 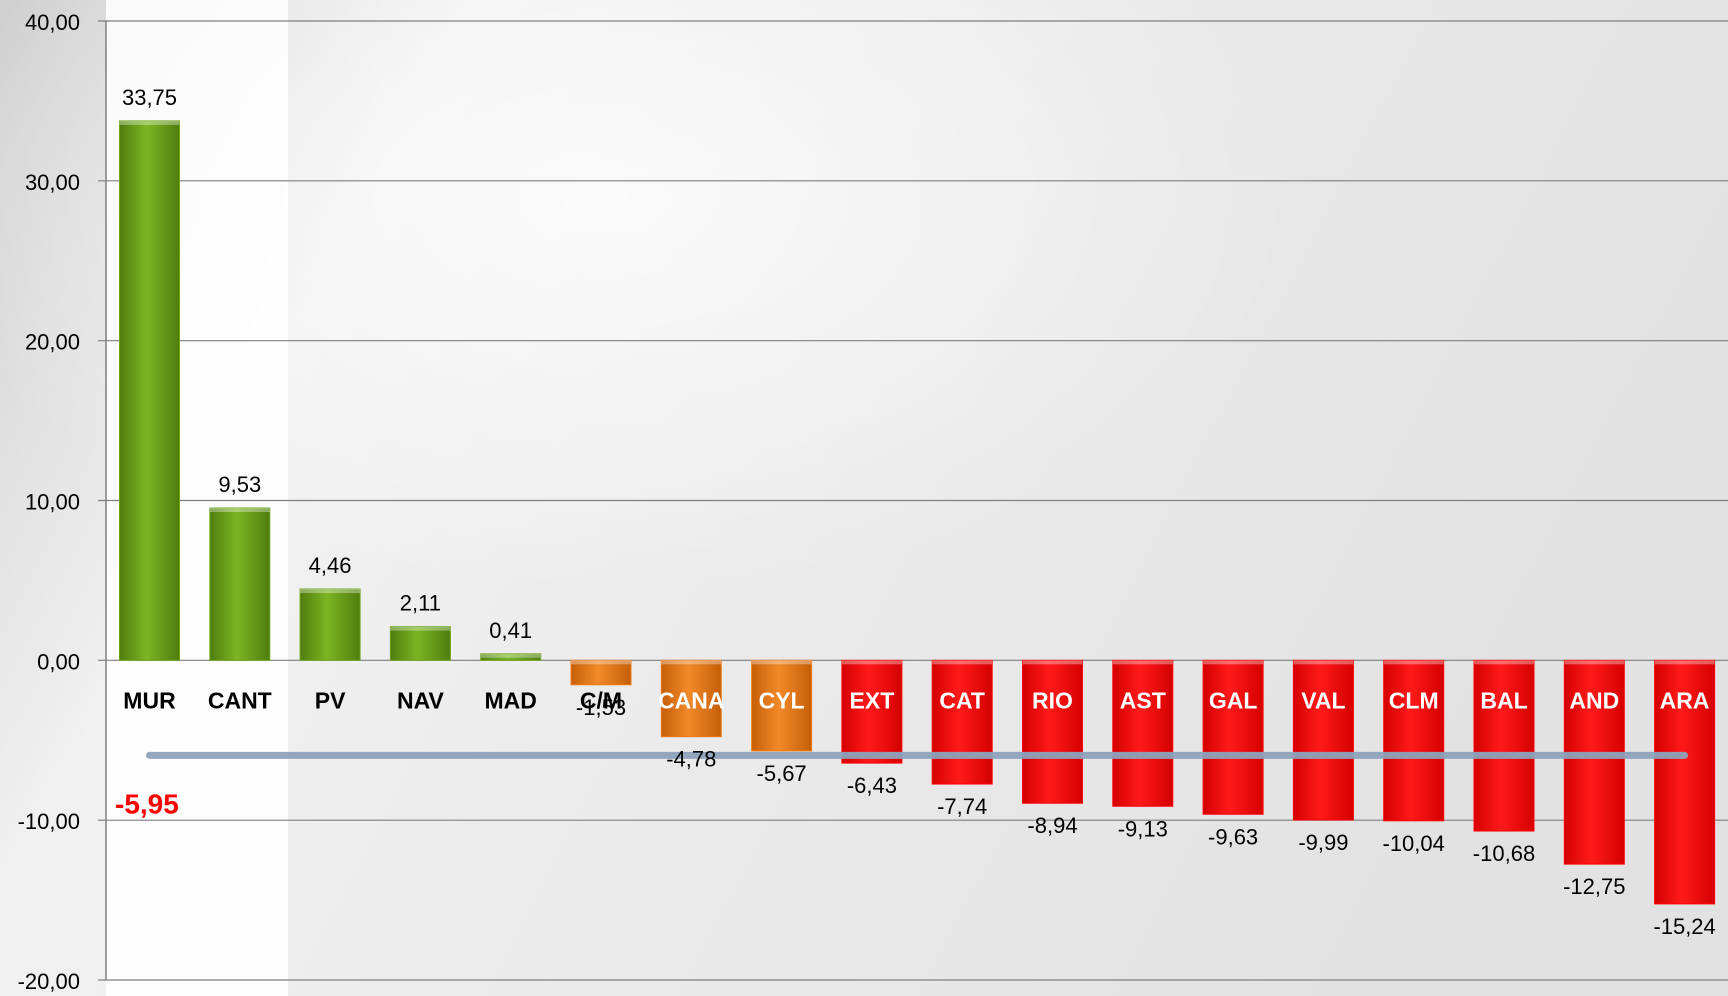 What do you see at coordinates (330, 624) in the screenshot?
I see `bar-pv` at bounding box center [330, 624].